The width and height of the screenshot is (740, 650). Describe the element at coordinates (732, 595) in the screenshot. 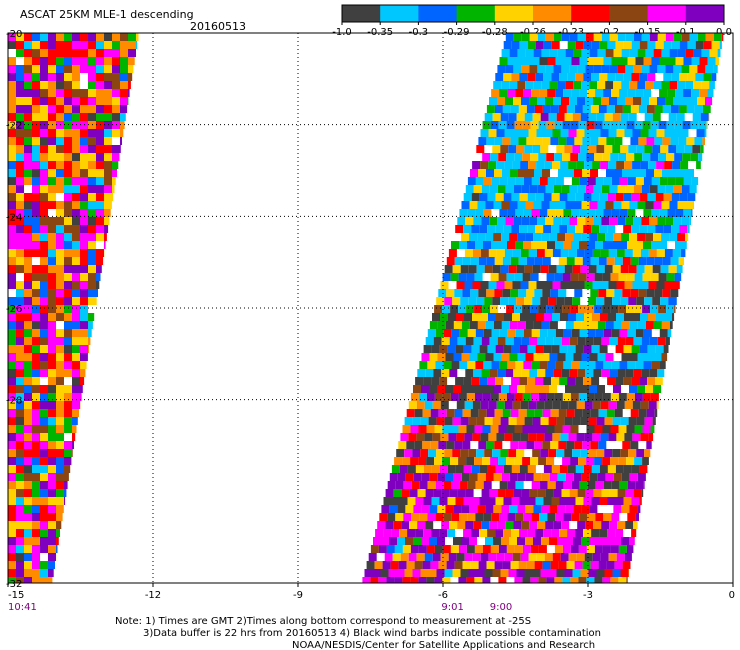

I see `x-tick-label: 0` at that location.